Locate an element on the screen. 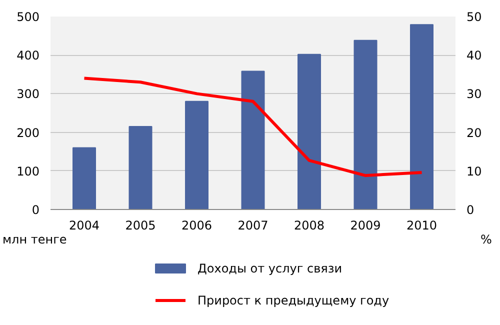  y2-tick-label: 50 is located at coordinates (474, 17).